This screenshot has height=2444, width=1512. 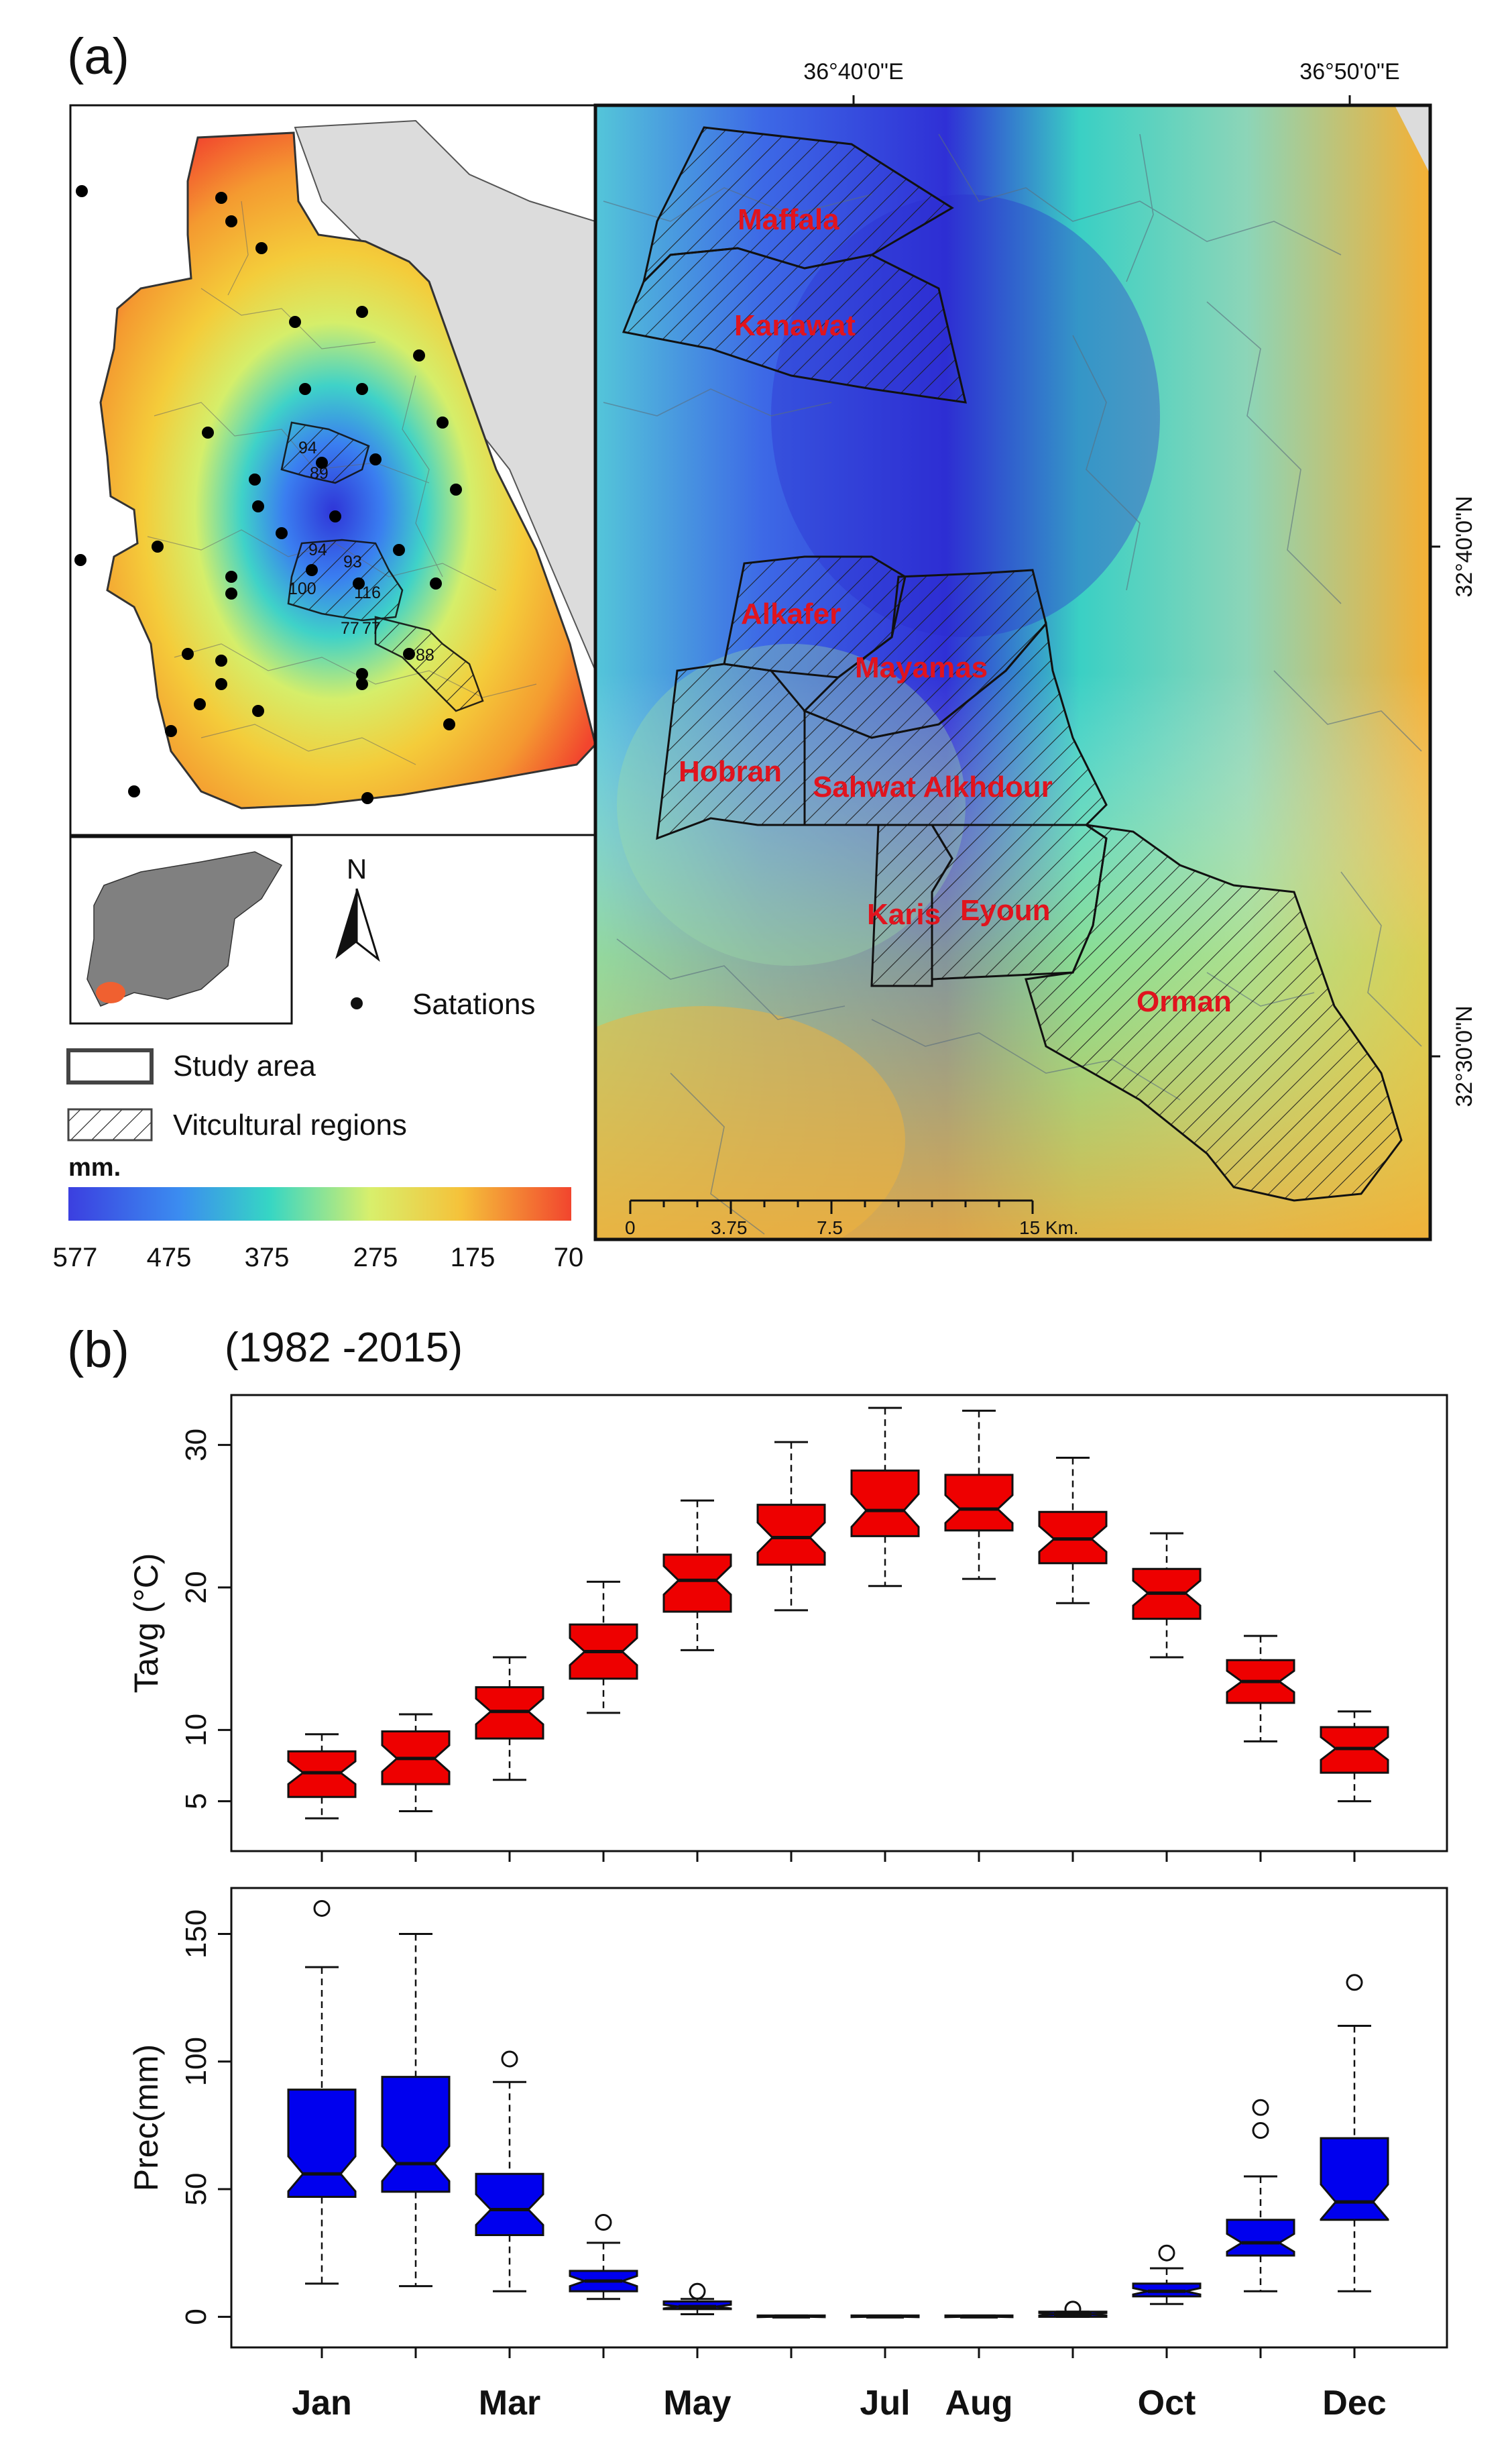 I want to click on region-label: Sahwat Alkhdour, so click(x=933, y=787).